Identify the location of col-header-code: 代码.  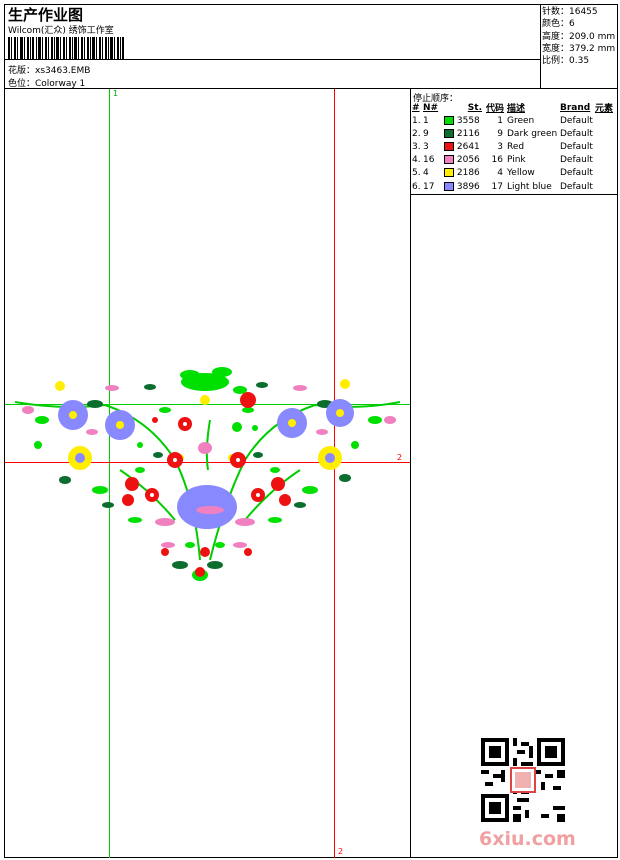
(495, 109).